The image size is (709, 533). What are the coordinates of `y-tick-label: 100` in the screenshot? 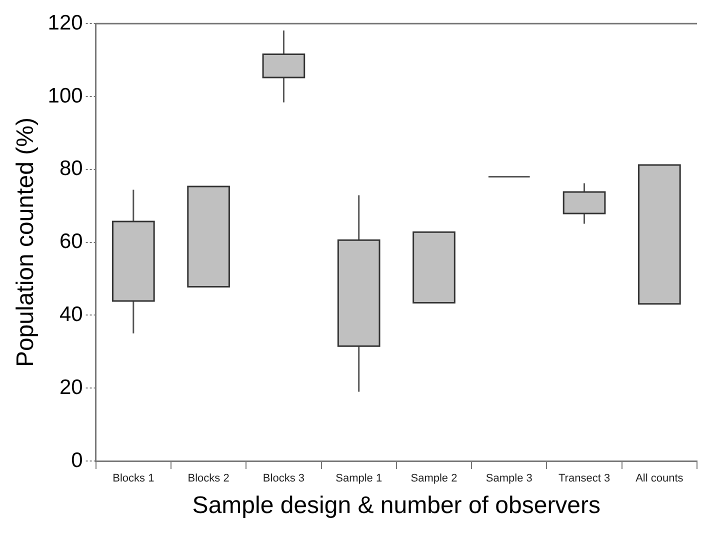 It's located at (65, 96).